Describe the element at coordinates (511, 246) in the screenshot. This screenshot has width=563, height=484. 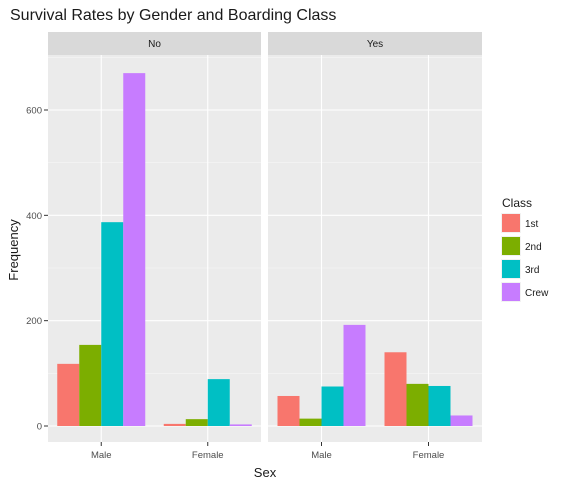
I see `legend-swatch-2nd` at that location.